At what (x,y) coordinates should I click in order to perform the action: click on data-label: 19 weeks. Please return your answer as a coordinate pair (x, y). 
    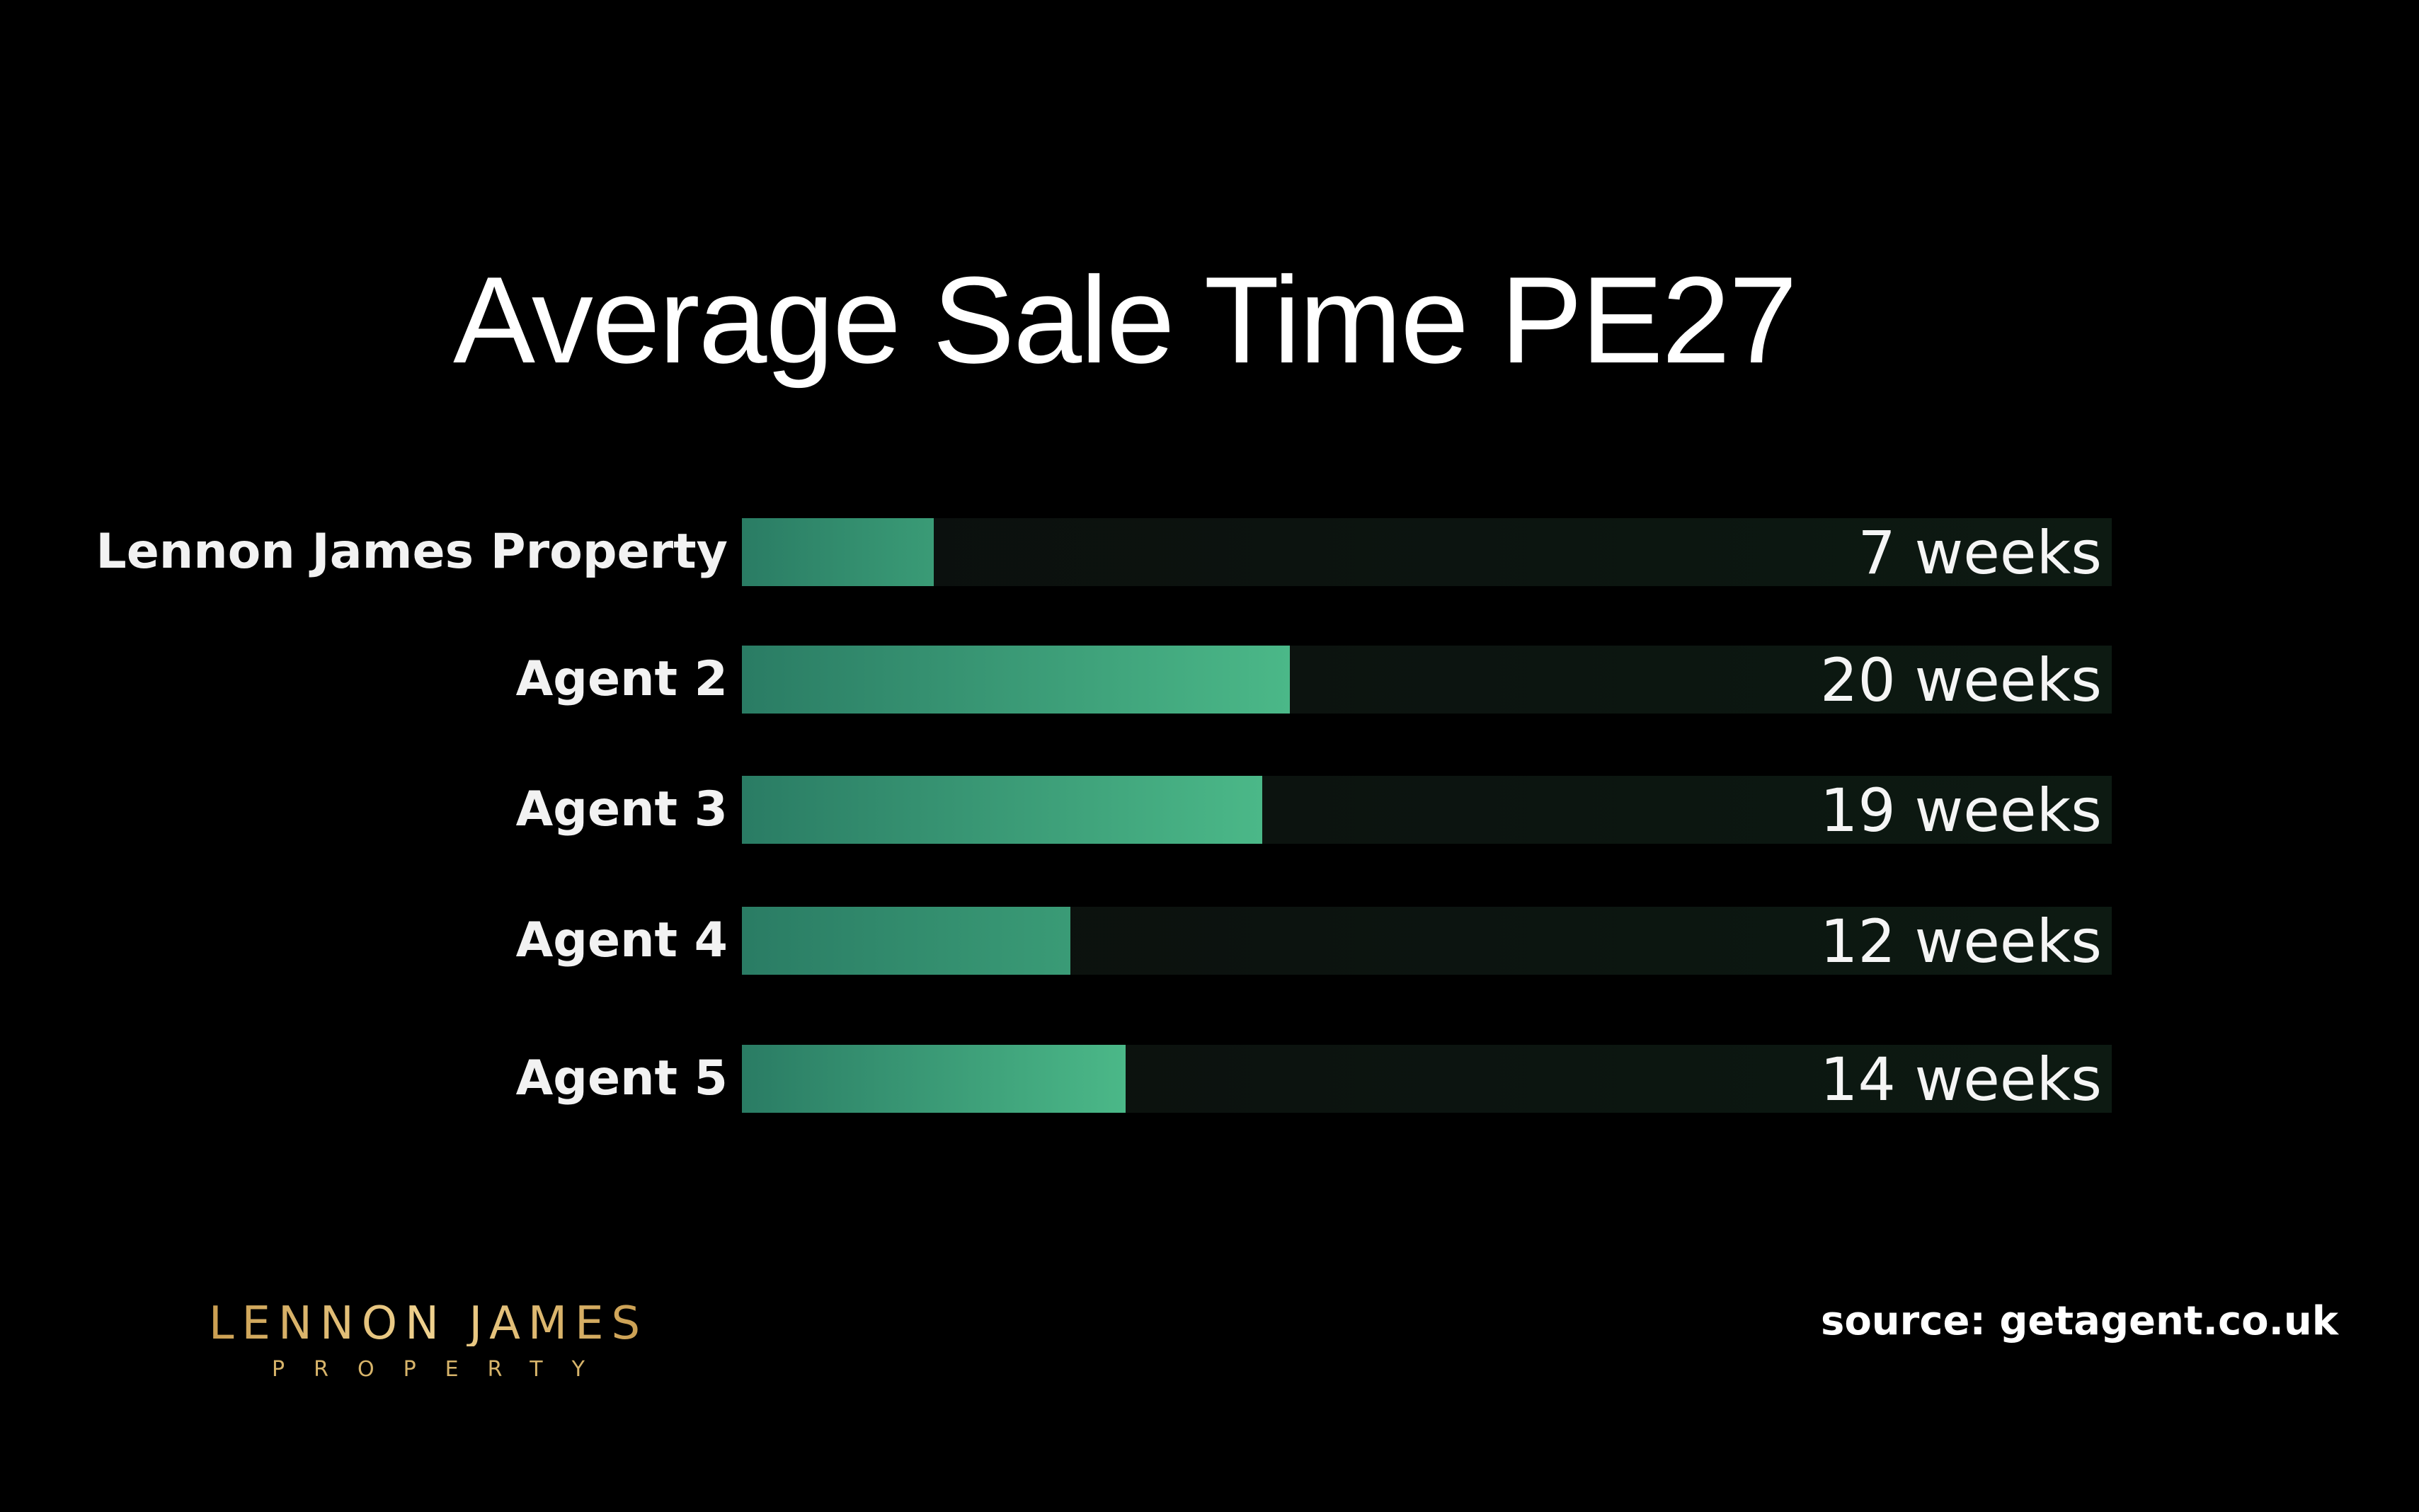
    Looking at the image, I should click on (1961, 810).